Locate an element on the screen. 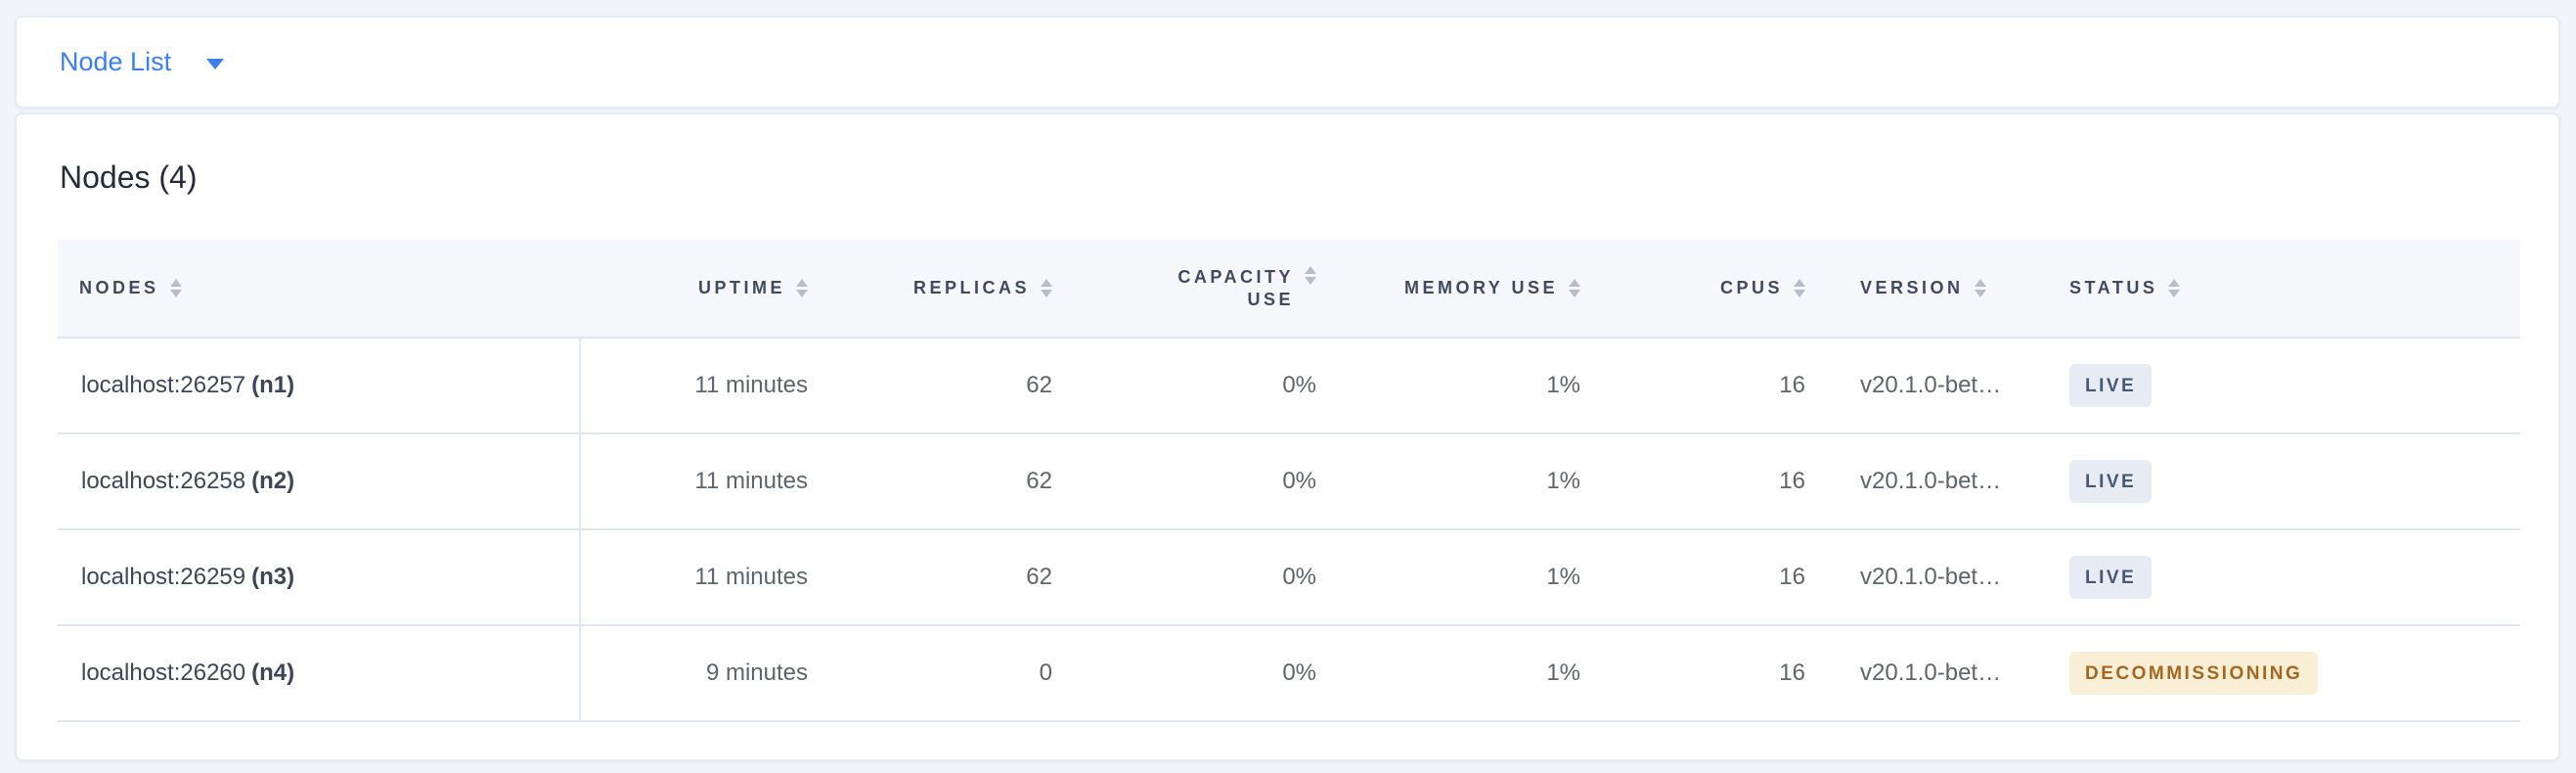  column-label: CAPACITY USE is located at coordinates (1235, 288).